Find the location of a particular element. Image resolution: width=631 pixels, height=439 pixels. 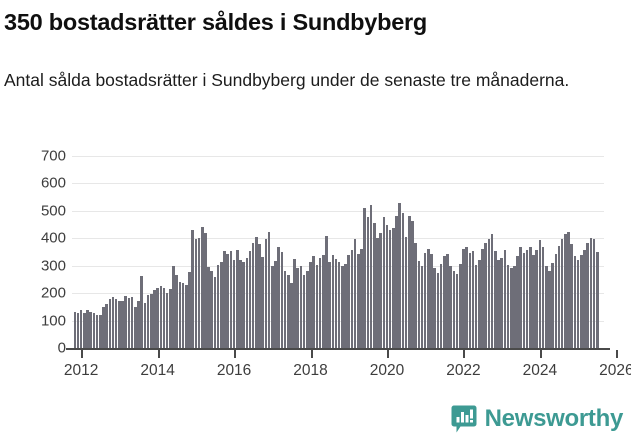

x-axis-tick-label: 2012 is located at coordinates (81, 370).